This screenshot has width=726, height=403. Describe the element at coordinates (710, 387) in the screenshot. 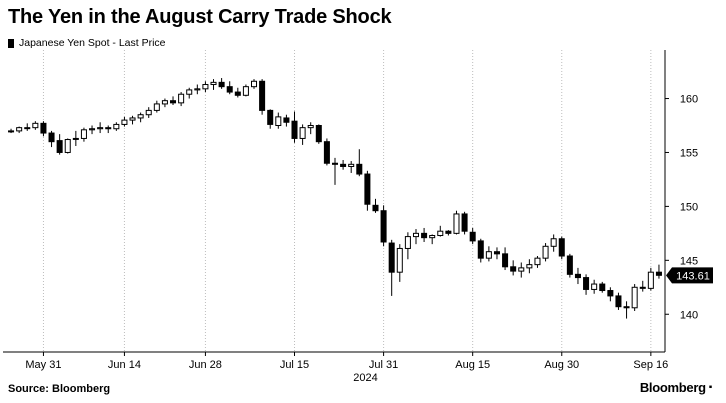

I see `terminal-icon: ▪` at that location.